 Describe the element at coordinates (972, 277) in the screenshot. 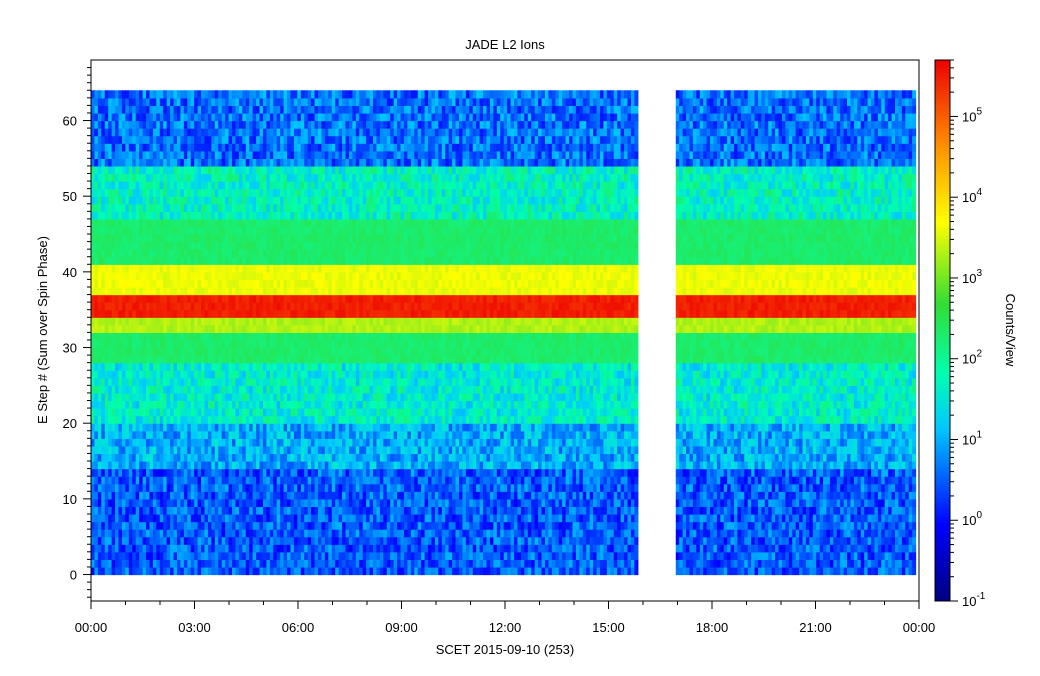

I see `colorbar-tick-label: 10³` at that location.